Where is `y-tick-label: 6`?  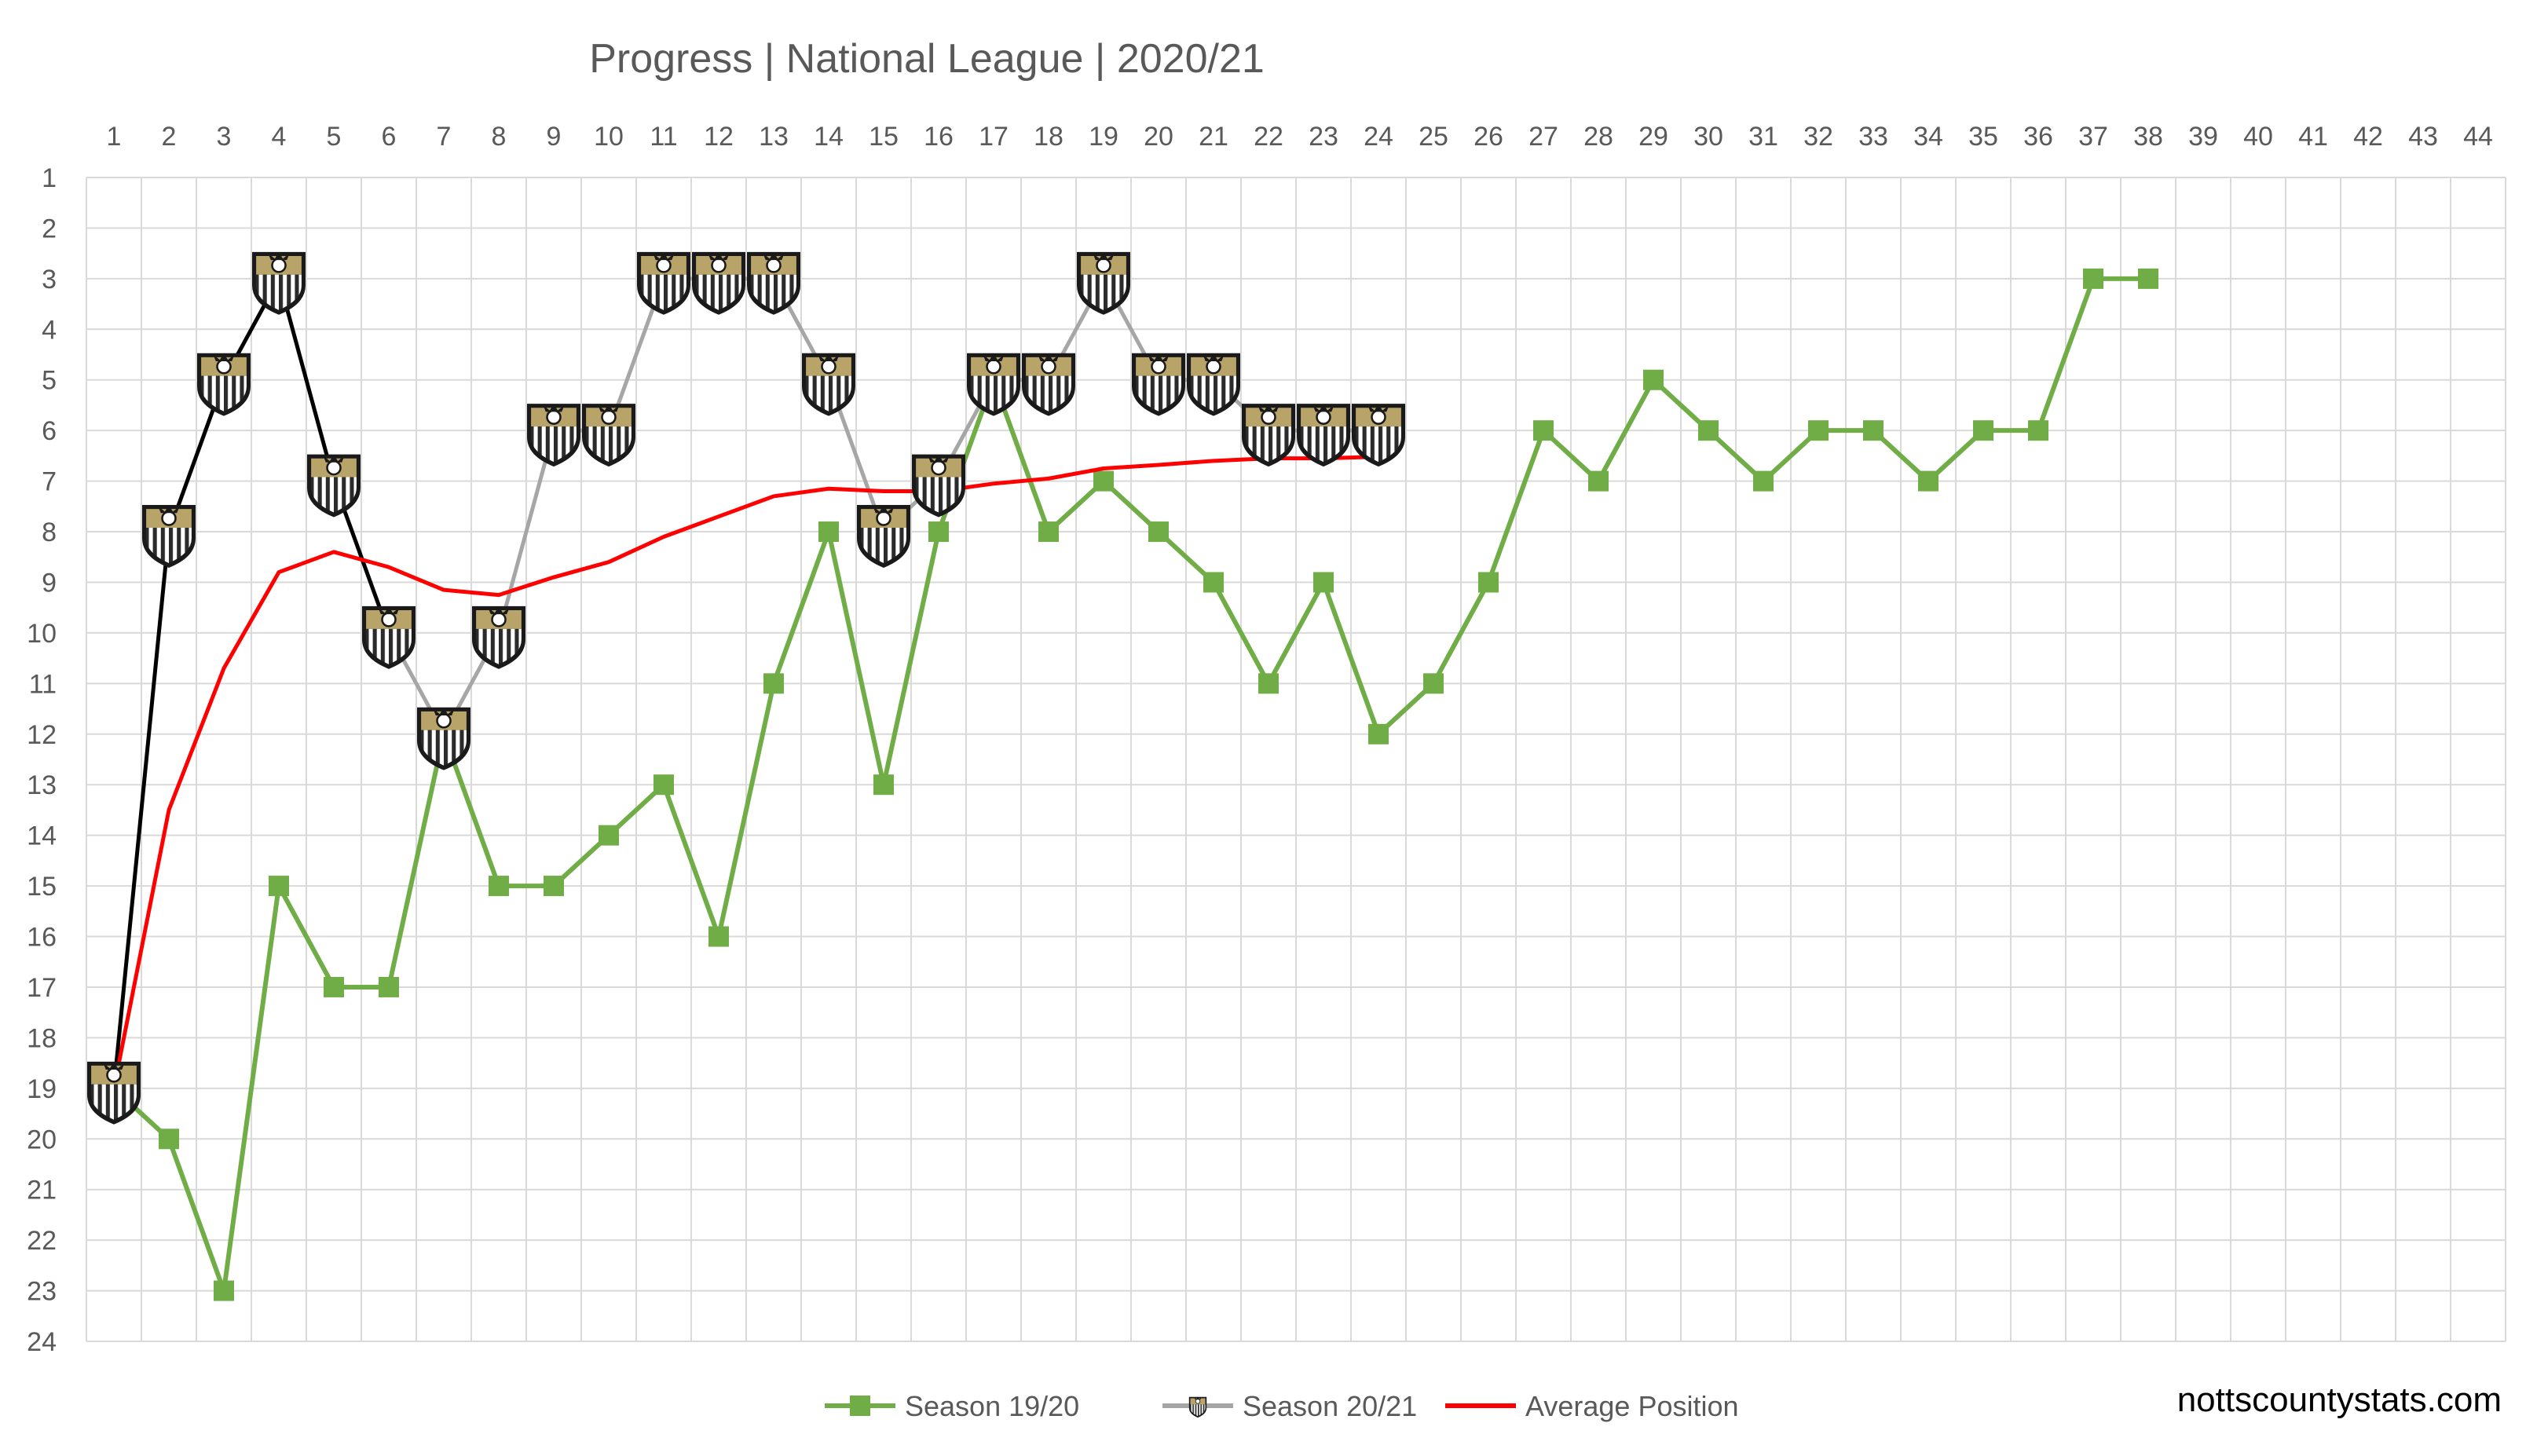
y-tick-label: 6 is located at coordinates (49, 431).